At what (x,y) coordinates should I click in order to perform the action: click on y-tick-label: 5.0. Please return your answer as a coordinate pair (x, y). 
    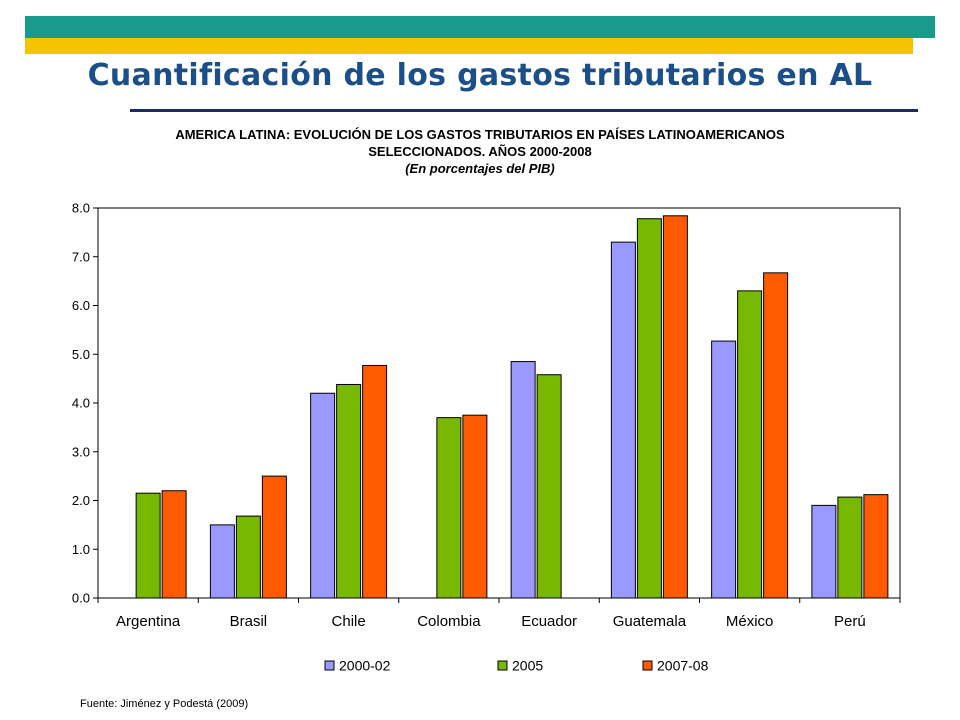
    Looking at the image, I should click on (81, 354).